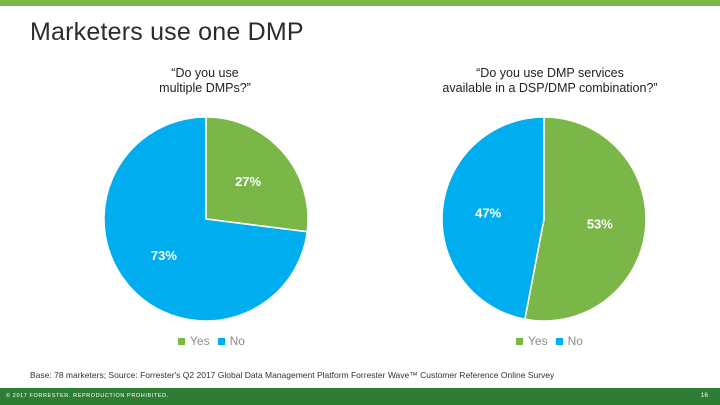 The width and height of the screenshot is (720, 405). What do you see at coordinates (600, 223) in the screenshot?
I see `pie-label-yes: 53%` at bounding box center [600, 223].